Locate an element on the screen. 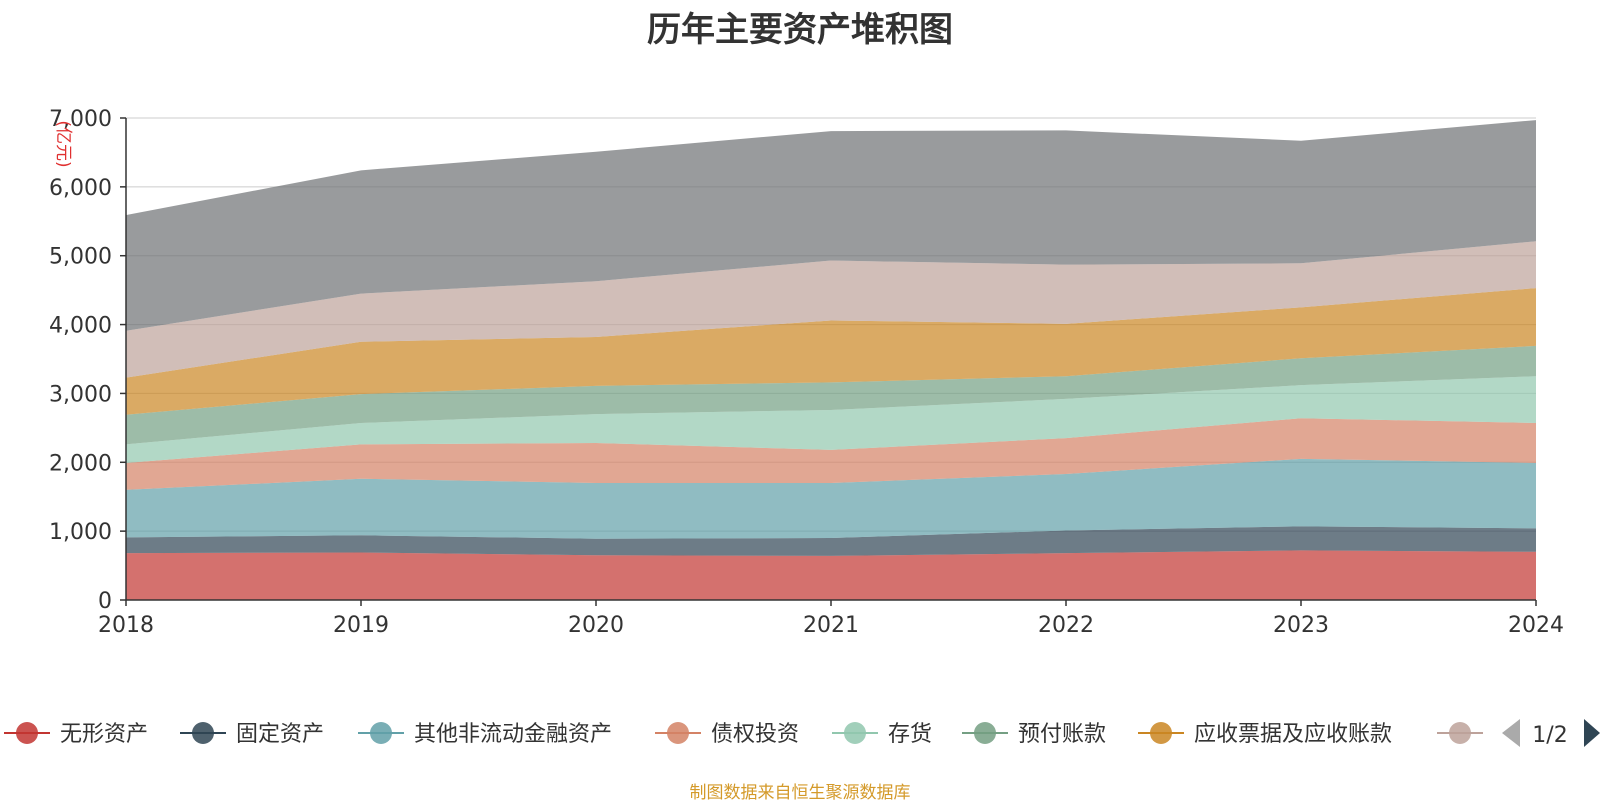 The image size is (1600, 803). x-tick-label: 2024 is located at coordinates (1536, 625).